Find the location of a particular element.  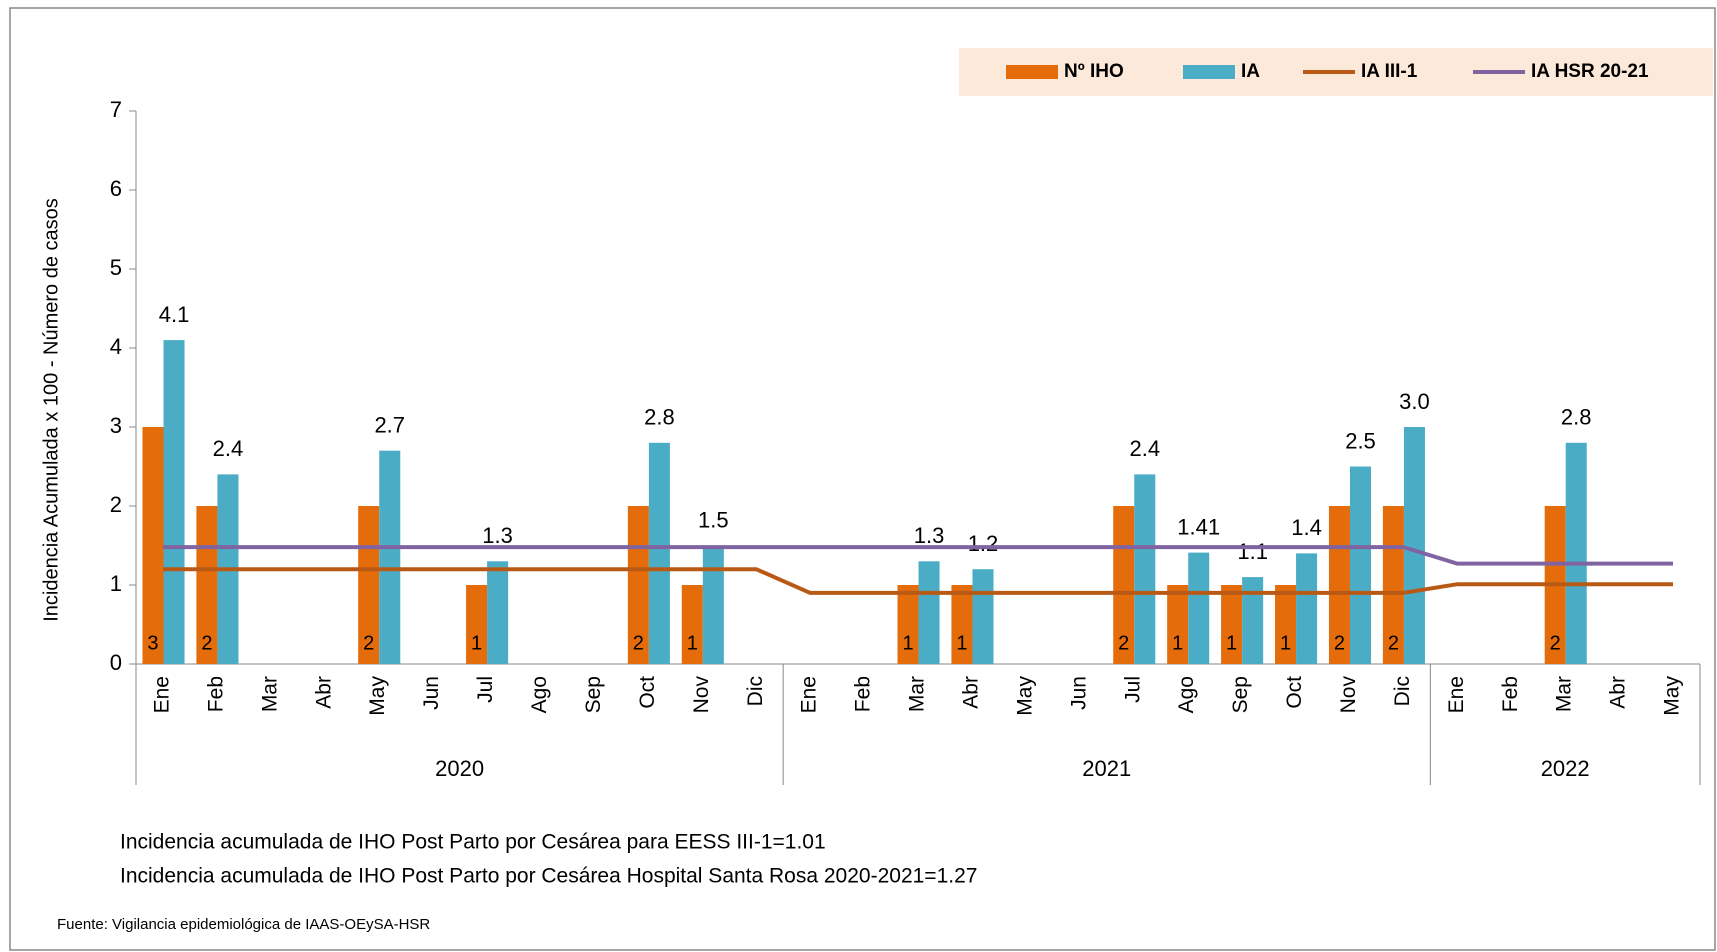

data-label: 1.5 is located at coordinates (713, 519).